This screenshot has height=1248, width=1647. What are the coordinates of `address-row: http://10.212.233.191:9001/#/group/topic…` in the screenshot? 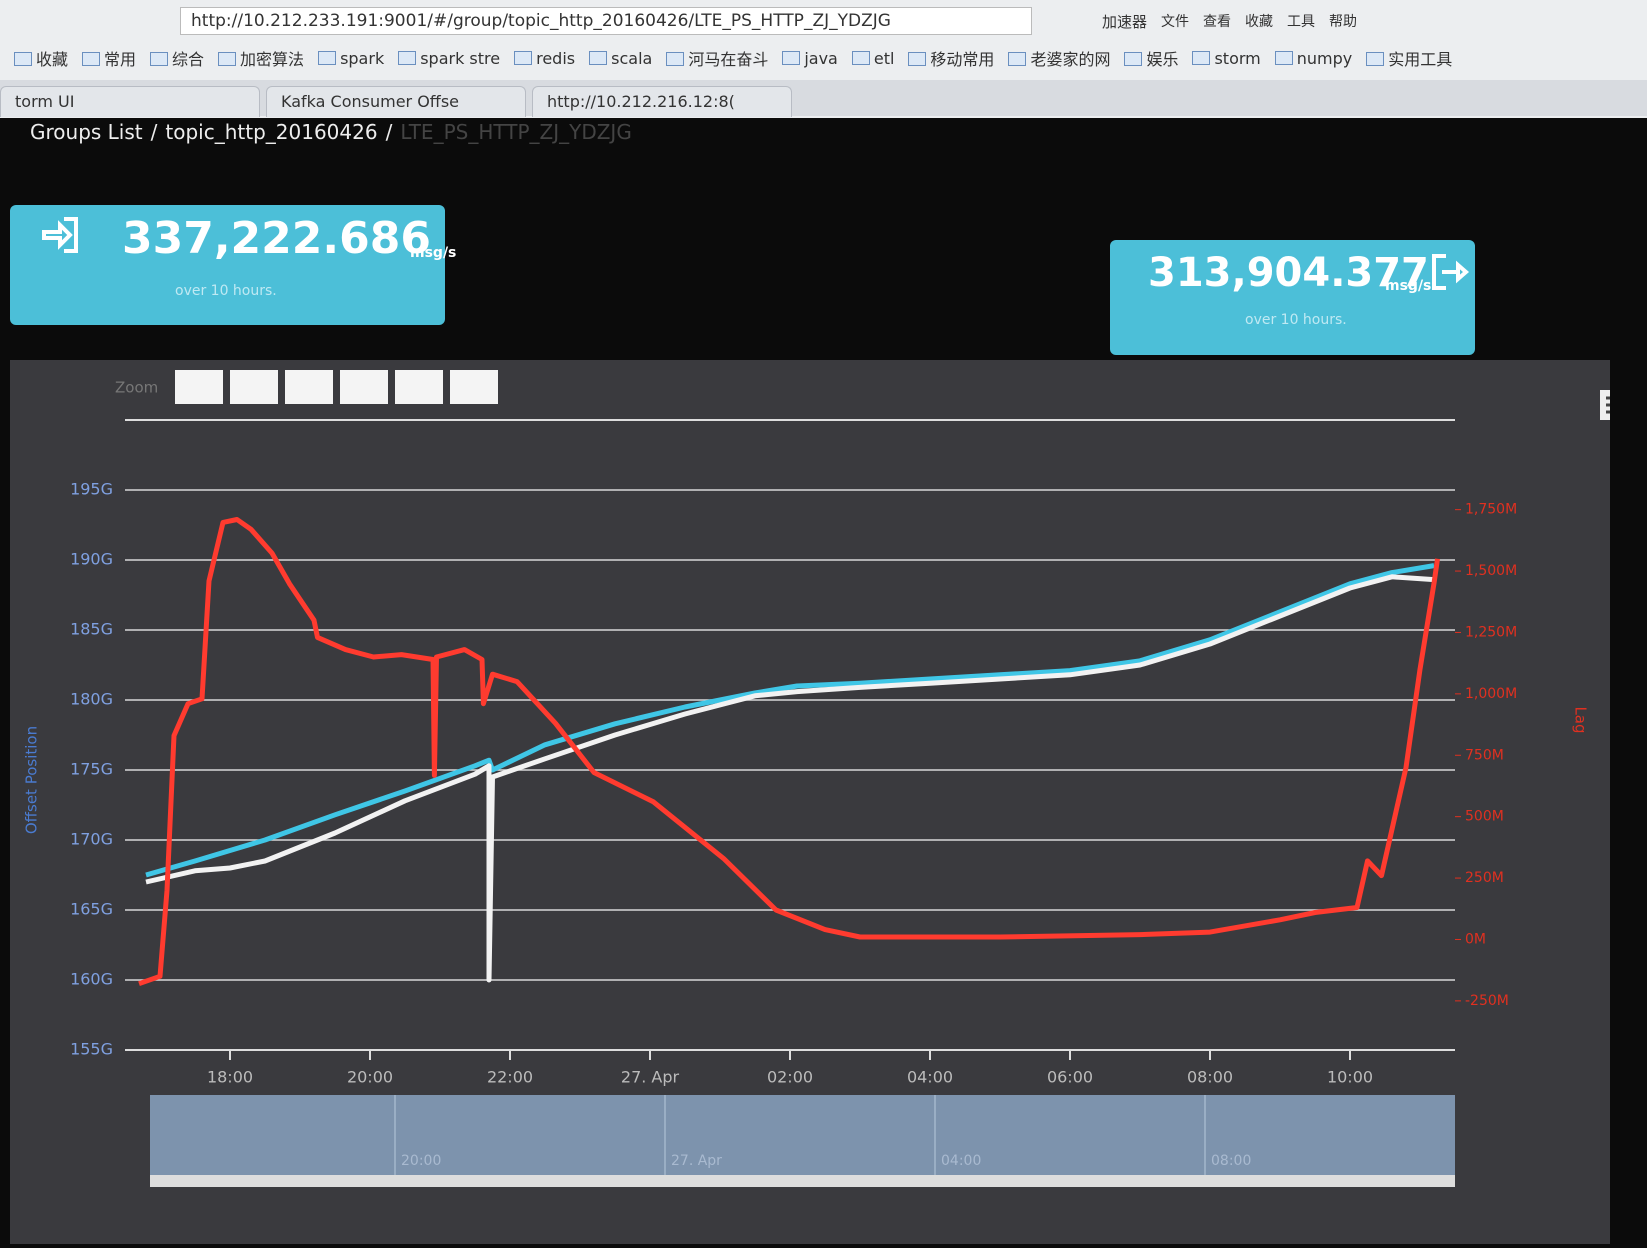 It's located at (823, 21).